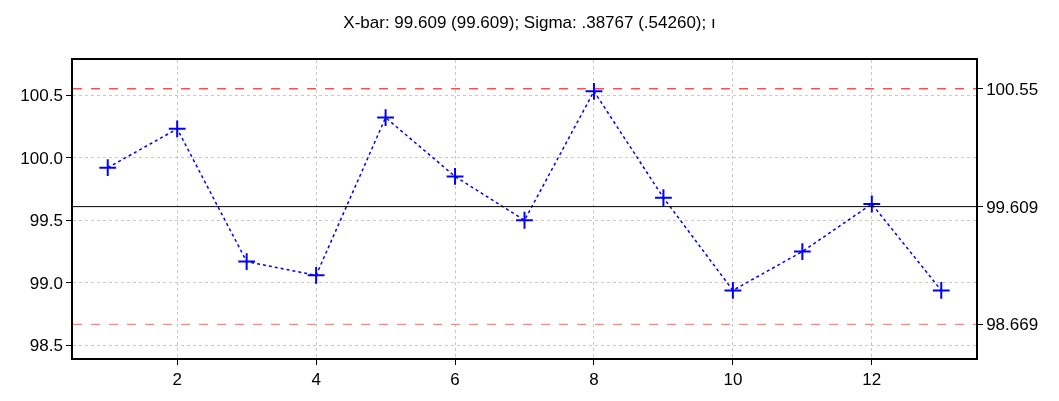 This screenshot has width=1059, height=401. What do you see at coordinates (594, 380) in the screenshot?
I see `x-tick-label: 8` at bounding box center [594, 380].